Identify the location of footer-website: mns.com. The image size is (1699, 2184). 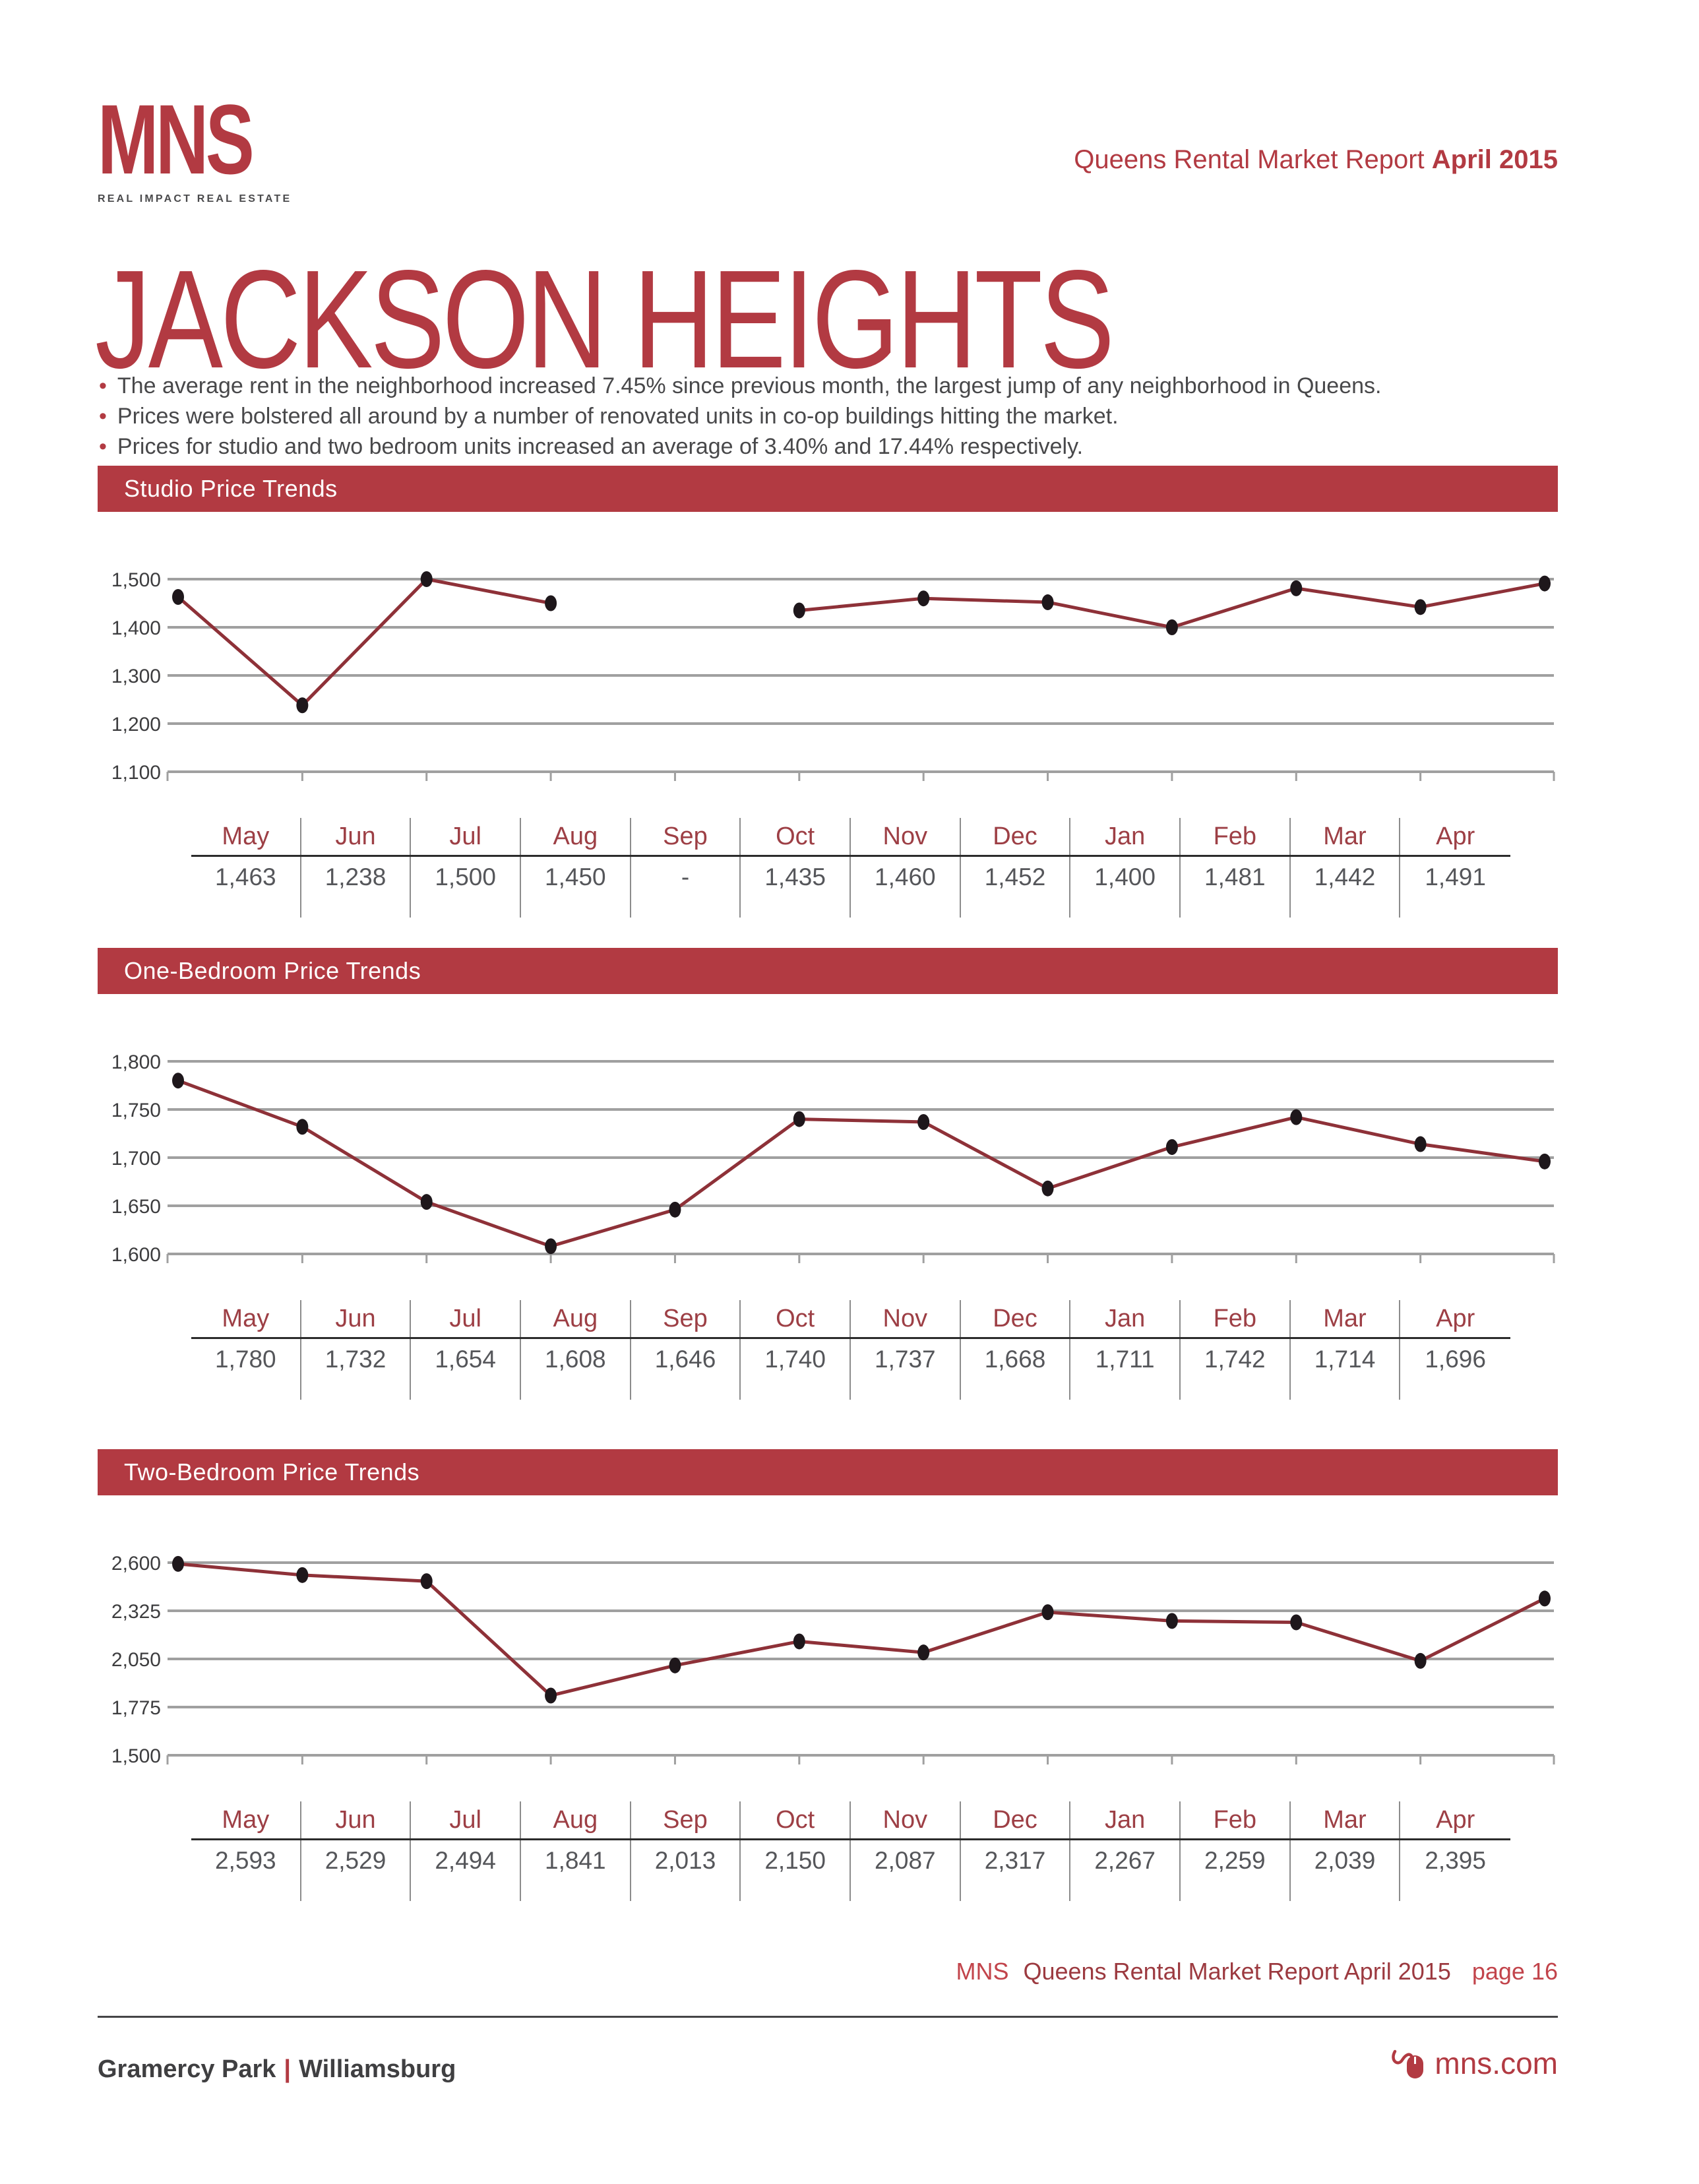
(1474, 2063).